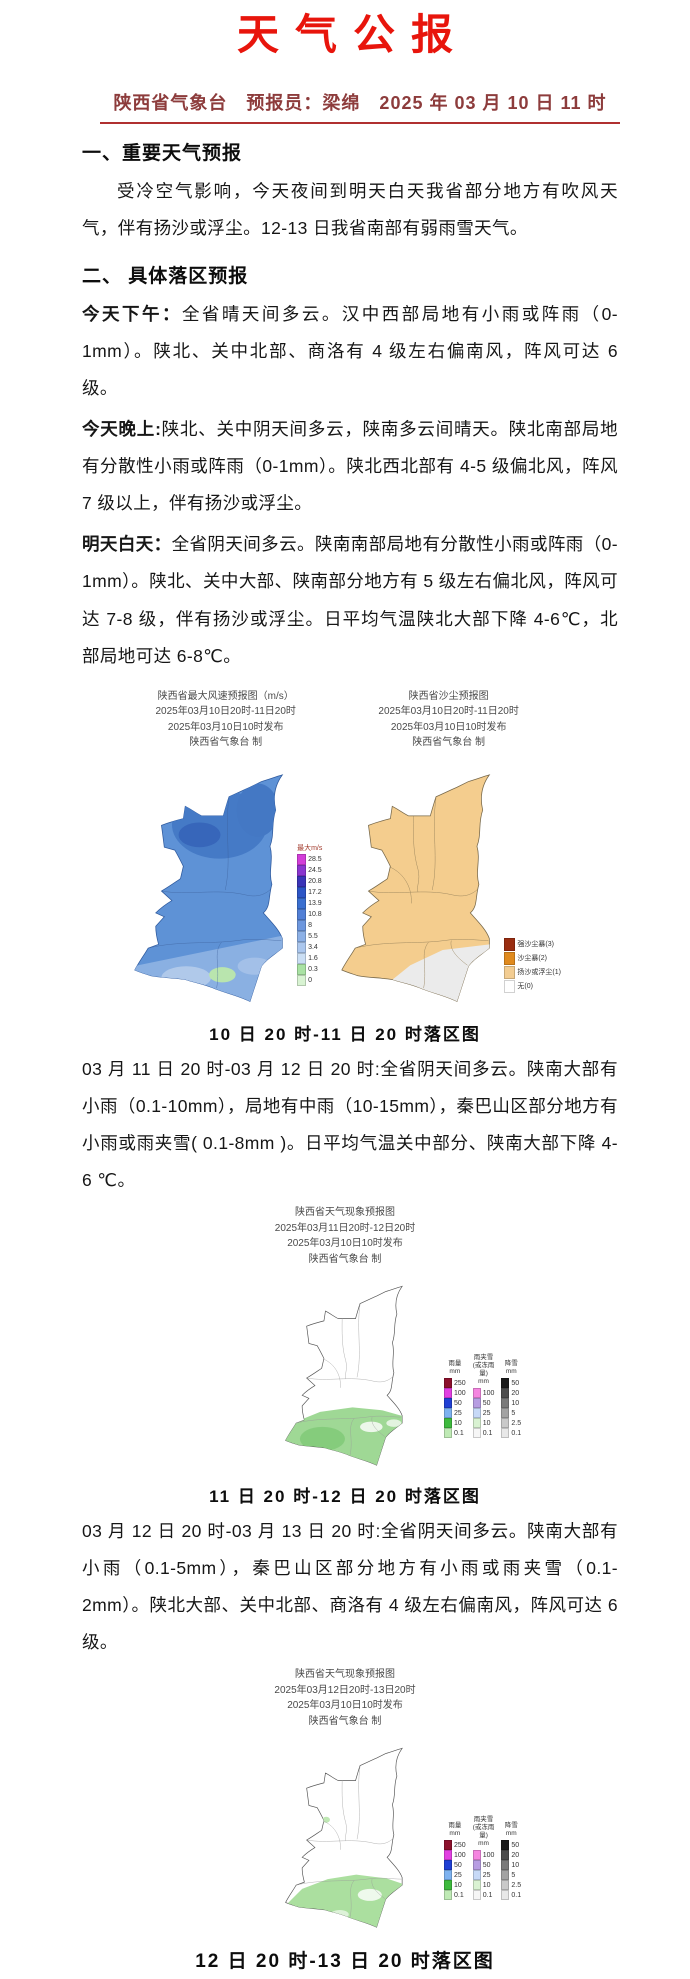 The image size is (690, 1979). Describe the element at coordinates (535, 944) in the screenshot. I see `legend-label: 强沙尘暴(3)` at that location.